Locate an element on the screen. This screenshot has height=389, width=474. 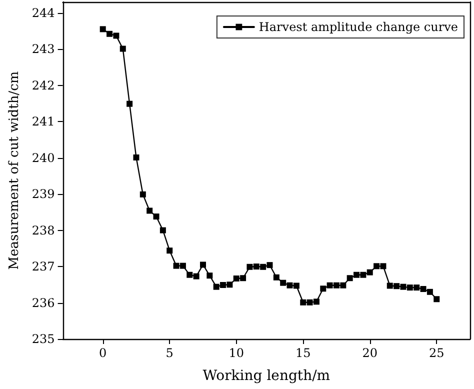
y-tick-label: 239 is located at coordinates (43, 194).